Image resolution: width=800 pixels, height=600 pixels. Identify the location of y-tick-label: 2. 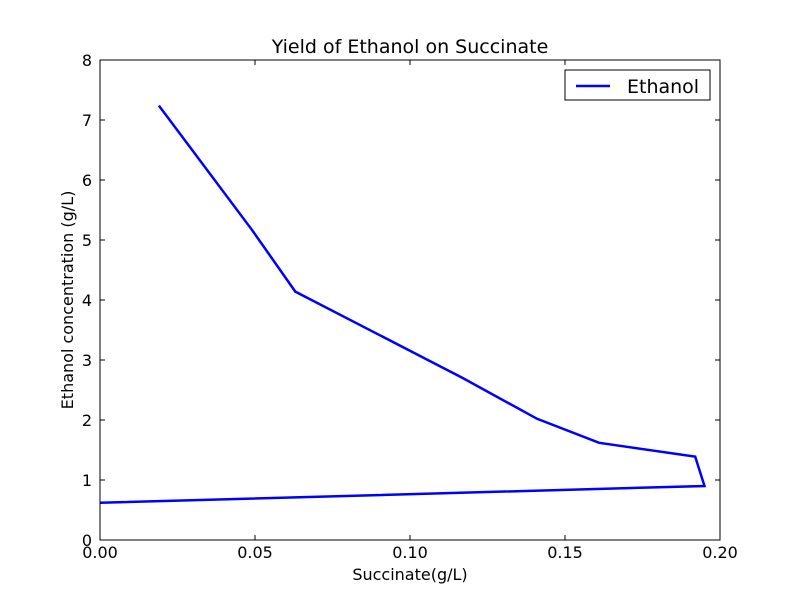
(87, 420).